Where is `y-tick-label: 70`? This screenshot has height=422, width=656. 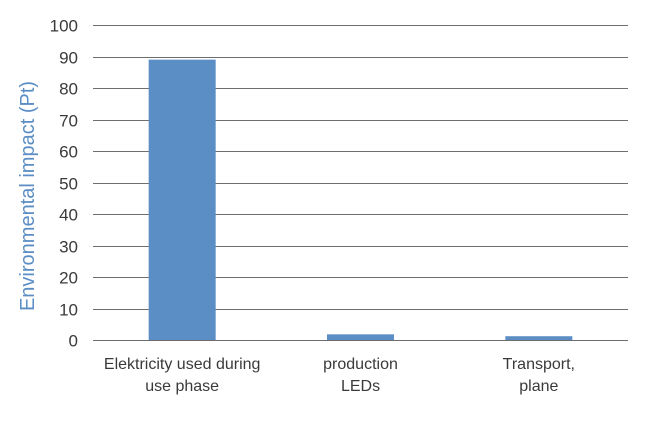 y-tick-label: 70 is located at coordinates (68, 121).